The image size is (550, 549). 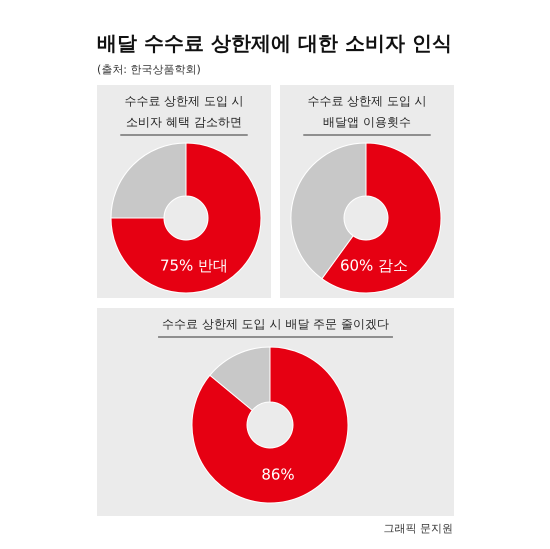 I want to click on chart-title: 수수료 상한제 도입 시 배달앱 이용횟수, so click(x=367, y=111).